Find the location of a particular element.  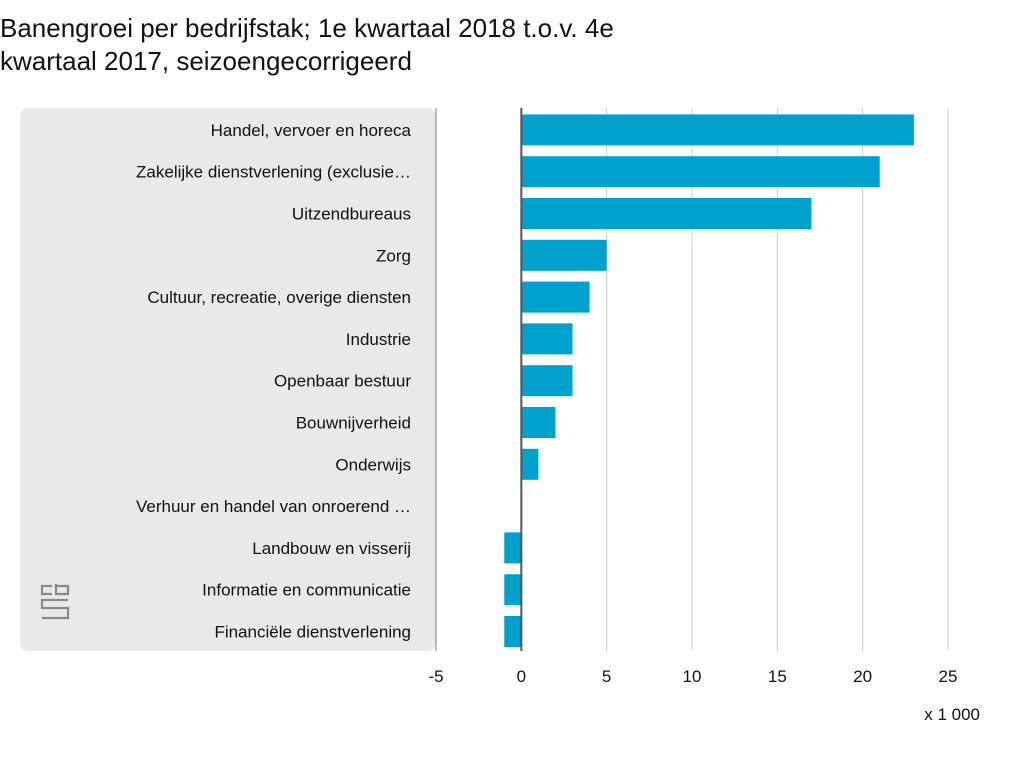

category-label: Onderwijs is located at coordinates (373, 464).